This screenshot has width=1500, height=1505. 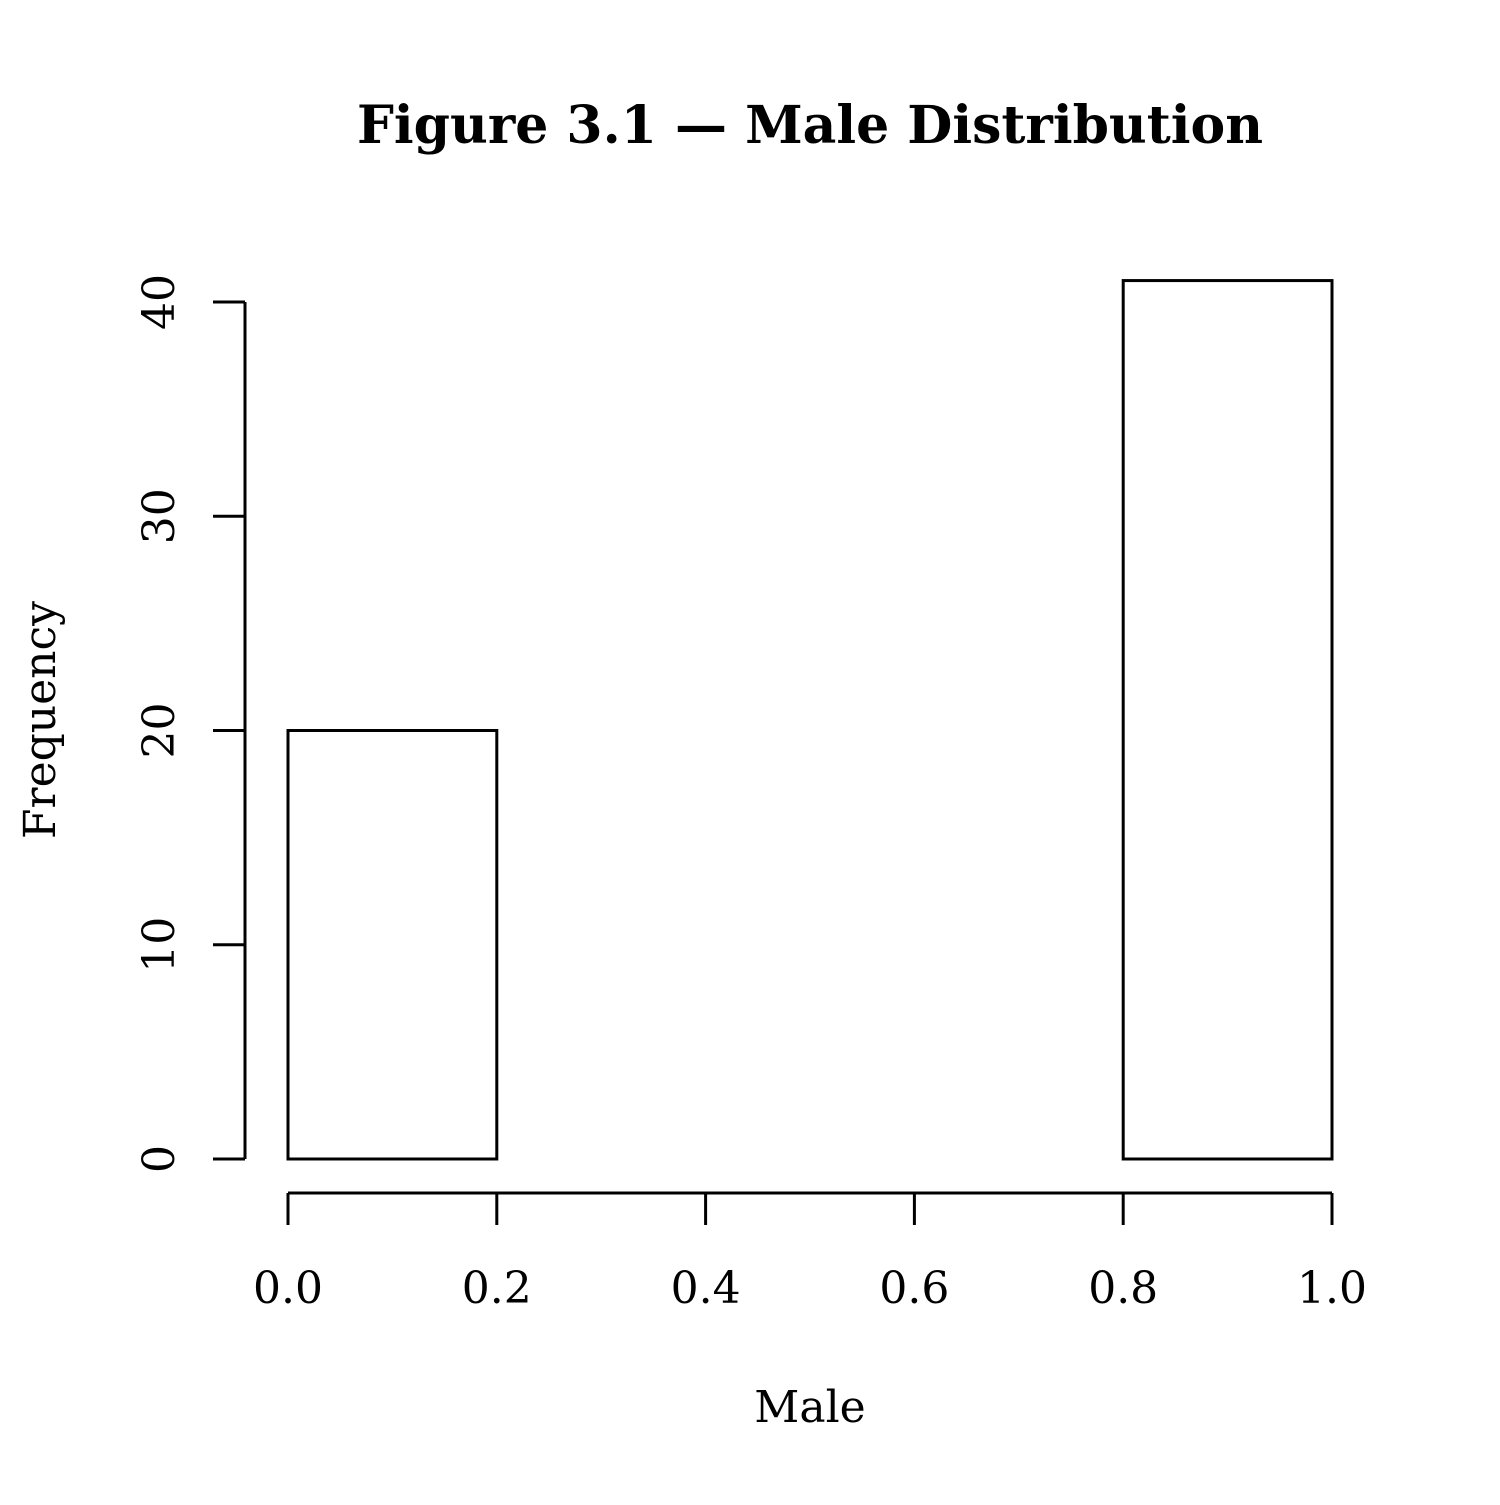 What do you see at coordinates (497, 1288) in the screenshot?
I see `x-tick-label-1: 0.2` at bounding box center [497, 1288].